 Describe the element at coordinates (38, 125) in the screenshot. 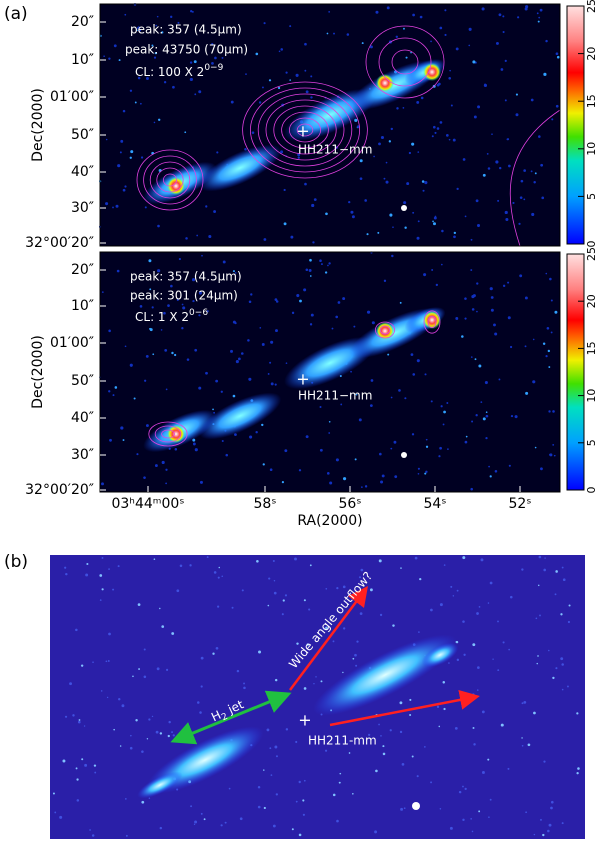

I see `y-axis-label: Dec(2000)` at that location.